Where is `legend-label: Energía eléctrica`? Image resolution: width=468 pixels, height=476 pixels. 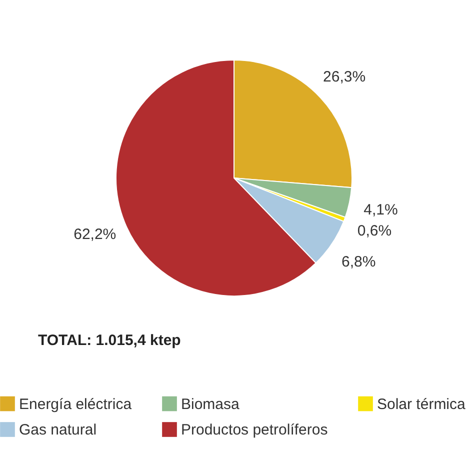 legend-label: Energía eléctrica is located at coordinates (75, 404).